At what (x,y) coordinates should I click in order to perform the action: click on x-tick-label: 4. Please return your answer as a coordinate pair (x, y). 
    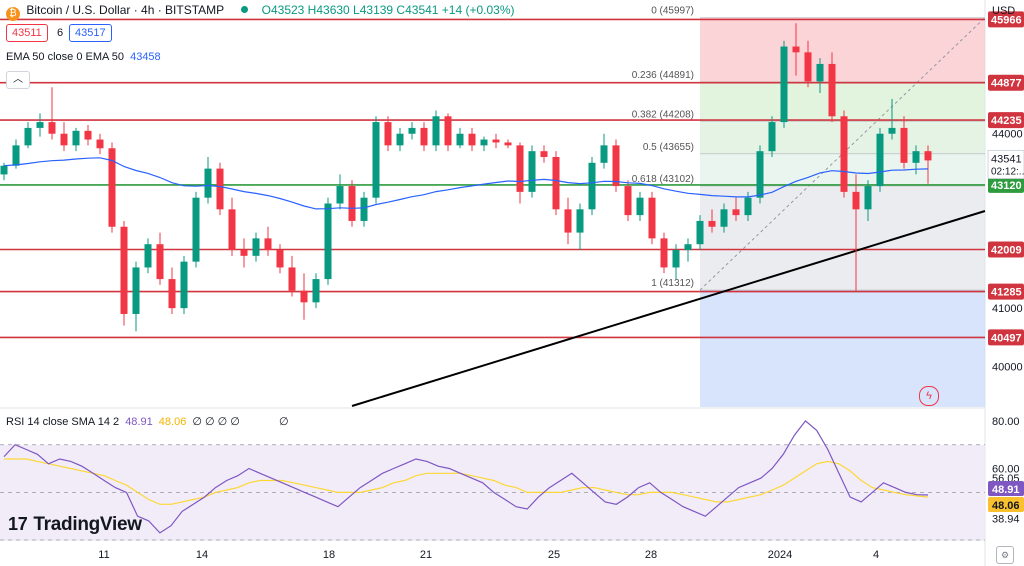
    Looking at the image, I should click on (876, 555).